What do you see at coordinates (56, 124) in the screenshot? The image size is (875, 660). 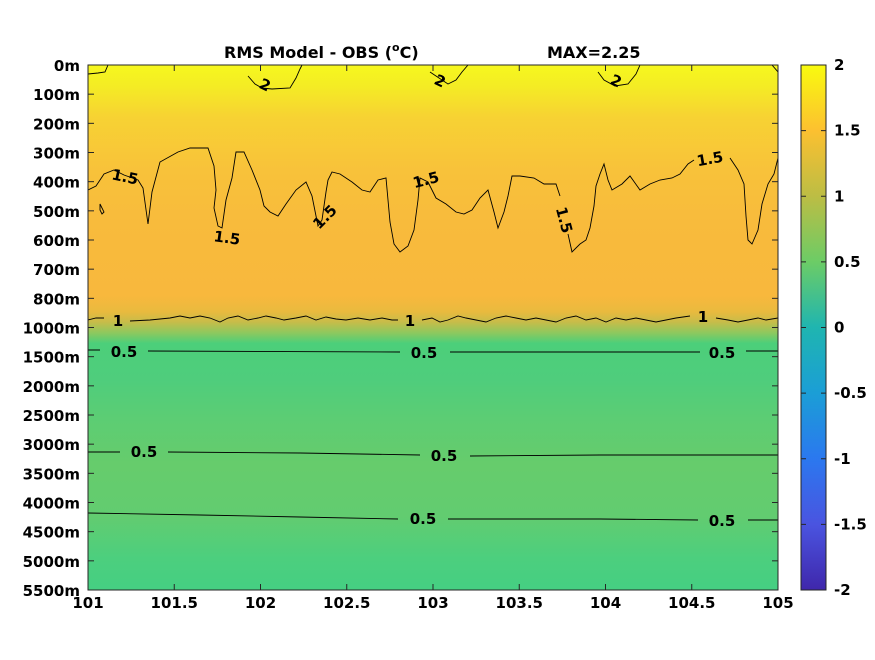 I see `y-tick-label: 200m` at bounding box center [56, 124].